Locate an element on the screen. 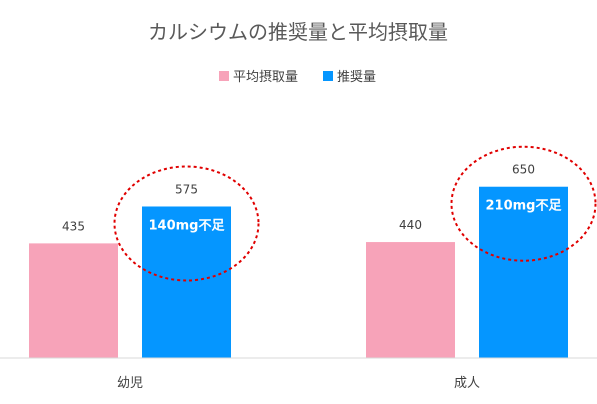 Image resolution: width=597 pixels, height=404 pixels. legend-label-recommended: 推奨量 is located at coordinates (356, 77).